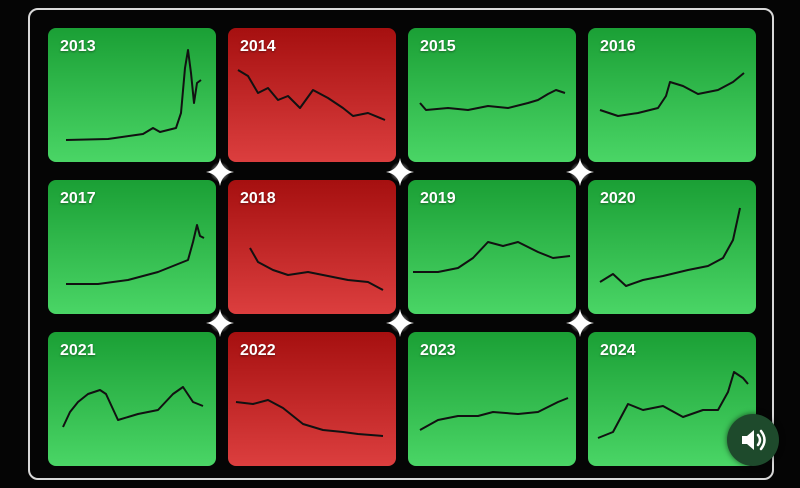 Image resolution: width=800 pixels, height=488 pixels. I want to click on year-tile: 2017, so click(132, 247).